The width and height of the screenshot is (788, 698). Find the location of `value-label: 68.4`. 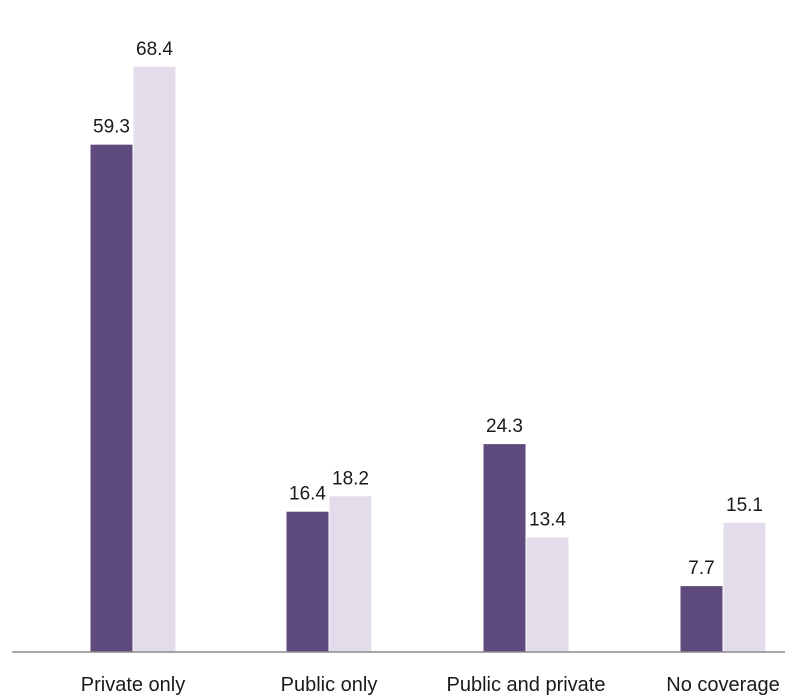

value-label: 68.4 is located at coordinates (154, 49).